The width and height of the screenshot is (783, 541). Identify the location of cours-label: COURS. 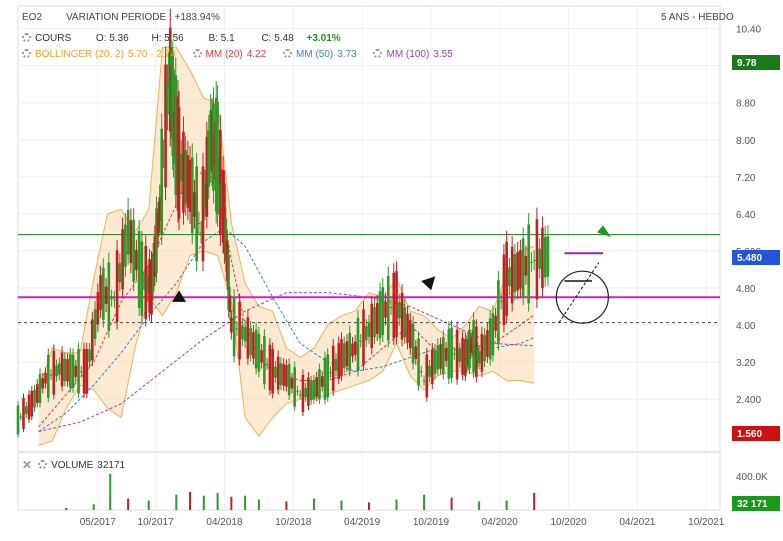
(53, 38).